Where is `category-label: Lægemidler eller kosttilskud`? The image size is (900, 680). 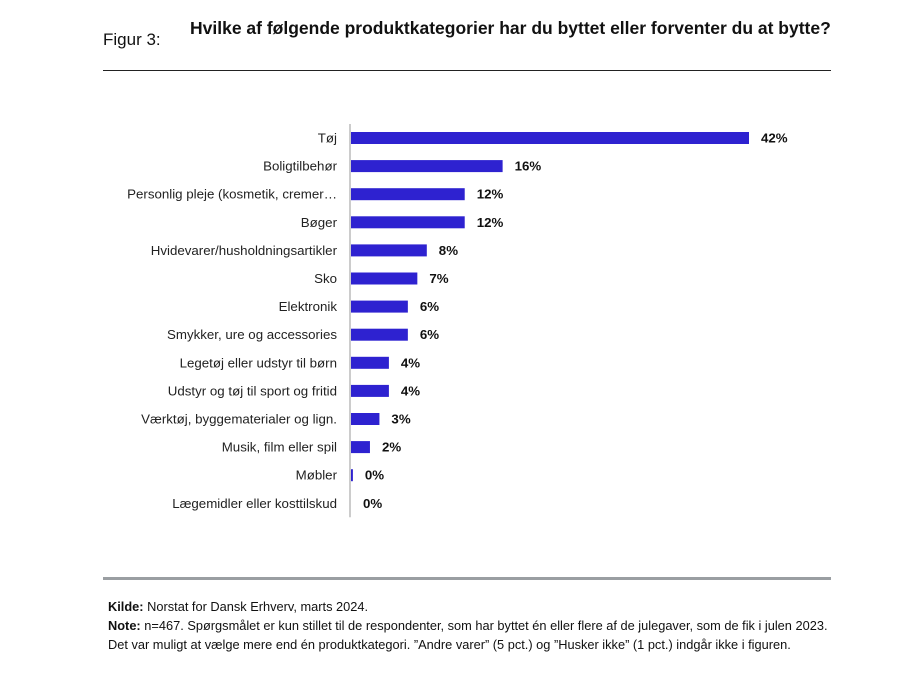
category-label: Lægemidler eller kosttilskud is located at coordinates (254, 503).